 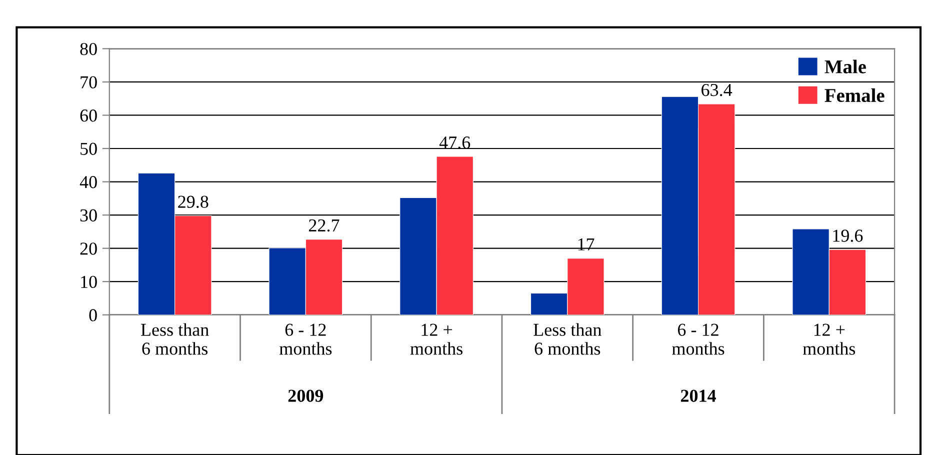 What do you see at coordinates (698, 396) in the screenshot?
I see `text: 2014` at bounding box center [698, 396].